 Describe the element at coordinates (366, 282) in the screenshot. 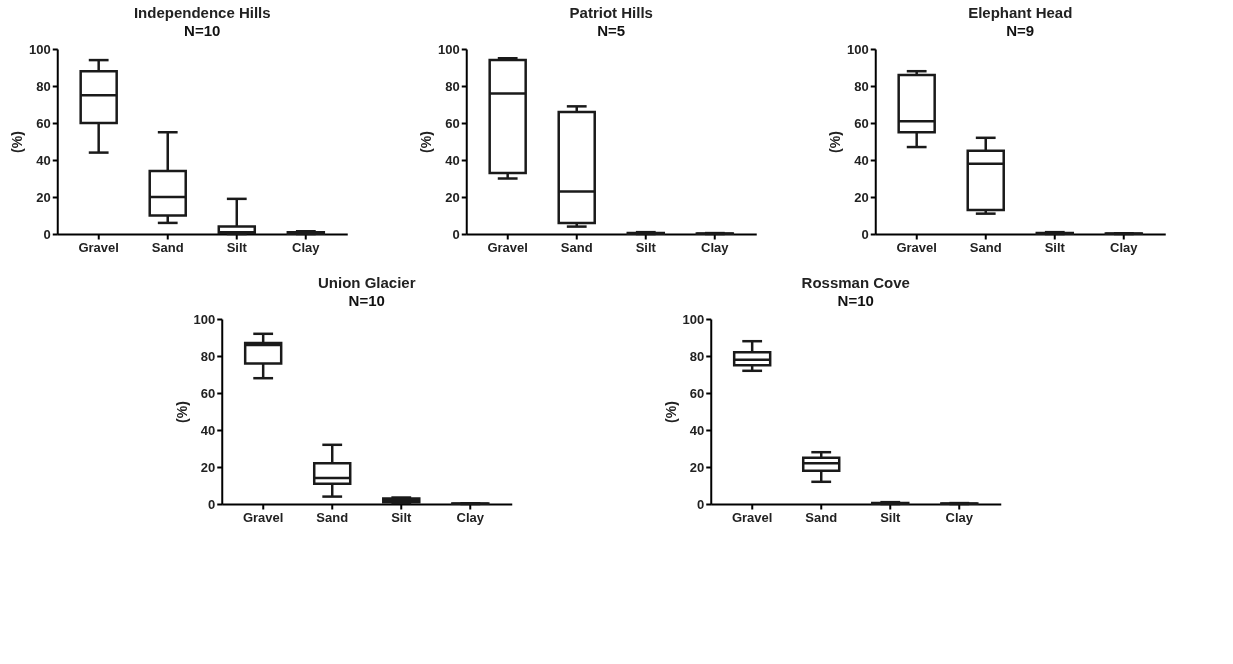

I see `chart-title: Union Glacier` at that location.